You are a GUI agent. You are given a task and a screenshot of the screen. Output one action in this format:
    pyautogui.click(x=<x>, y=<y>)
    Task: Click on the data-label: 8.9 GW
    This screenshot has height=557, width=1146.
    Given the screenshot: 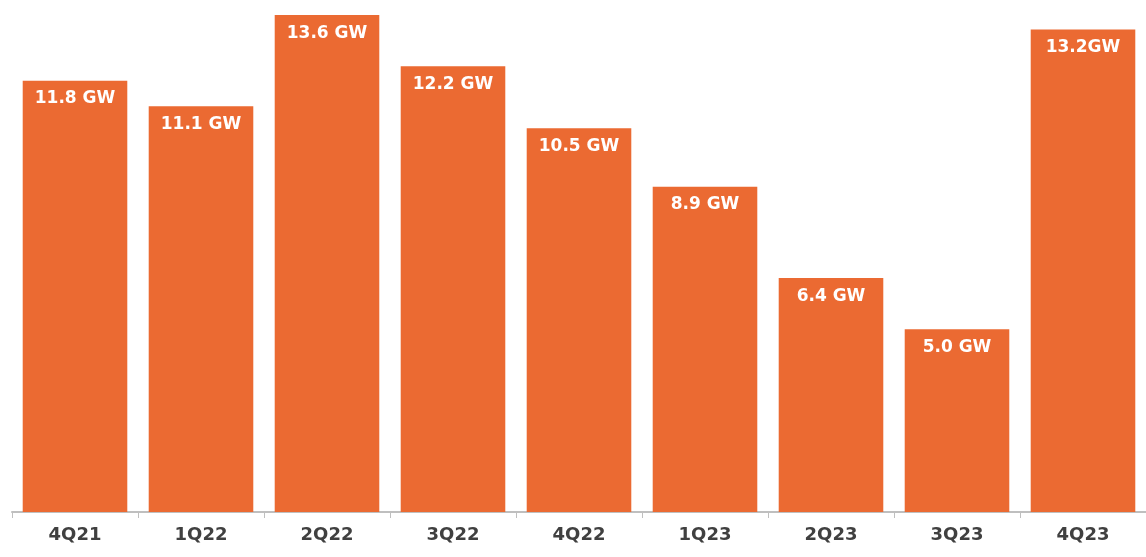 What is the action you would take?
    pyautogui.click(x=705, y=203)
    